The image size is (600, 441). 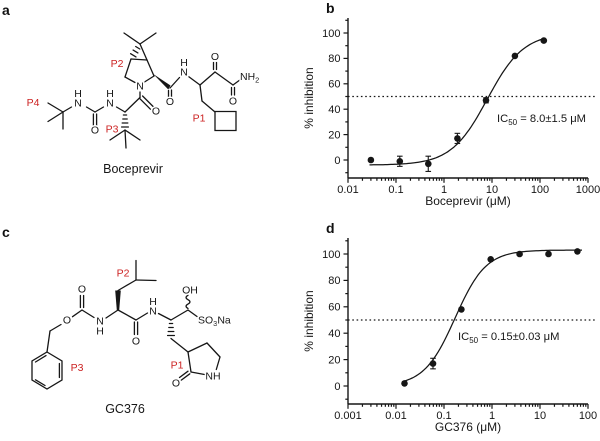 What do you see at coordinates (443, 134) in the screenshot?
I see `error-bars` at bounding box center [443, 134].